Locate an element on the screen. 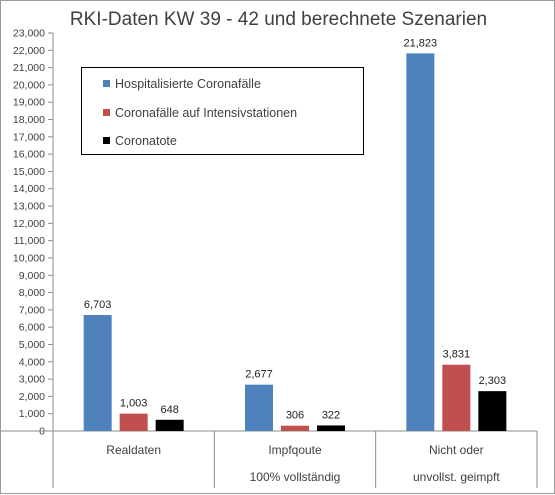 The height and width of the screenshot is (495, 555). legend-item-icu: Coronafälle auf Intensivstationen is located at coordinates (200, 113).